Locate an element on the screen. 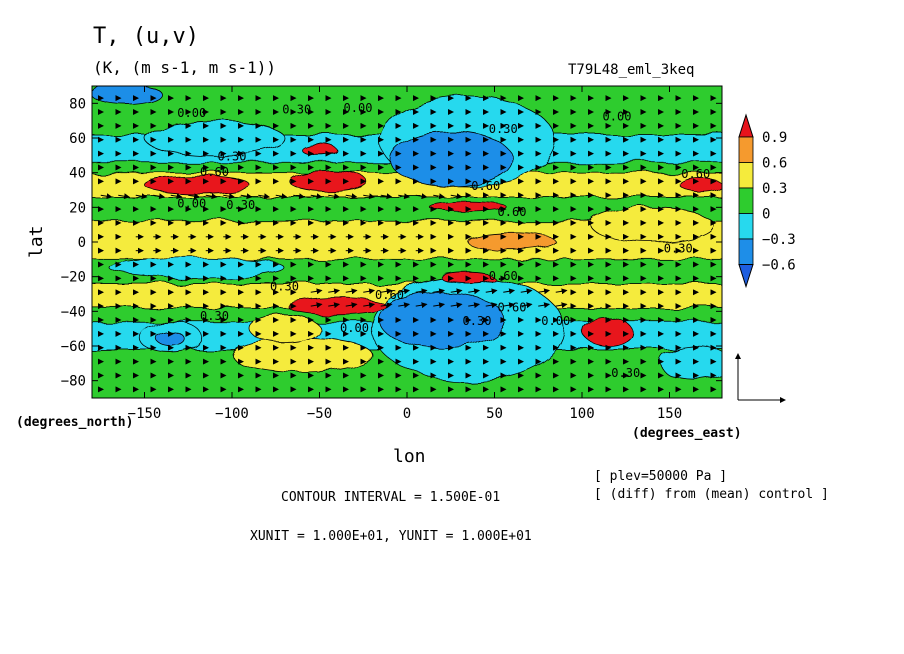 The image size is (904, 654). contour-label-10: 0.60 is located at coordinates (512, 212).